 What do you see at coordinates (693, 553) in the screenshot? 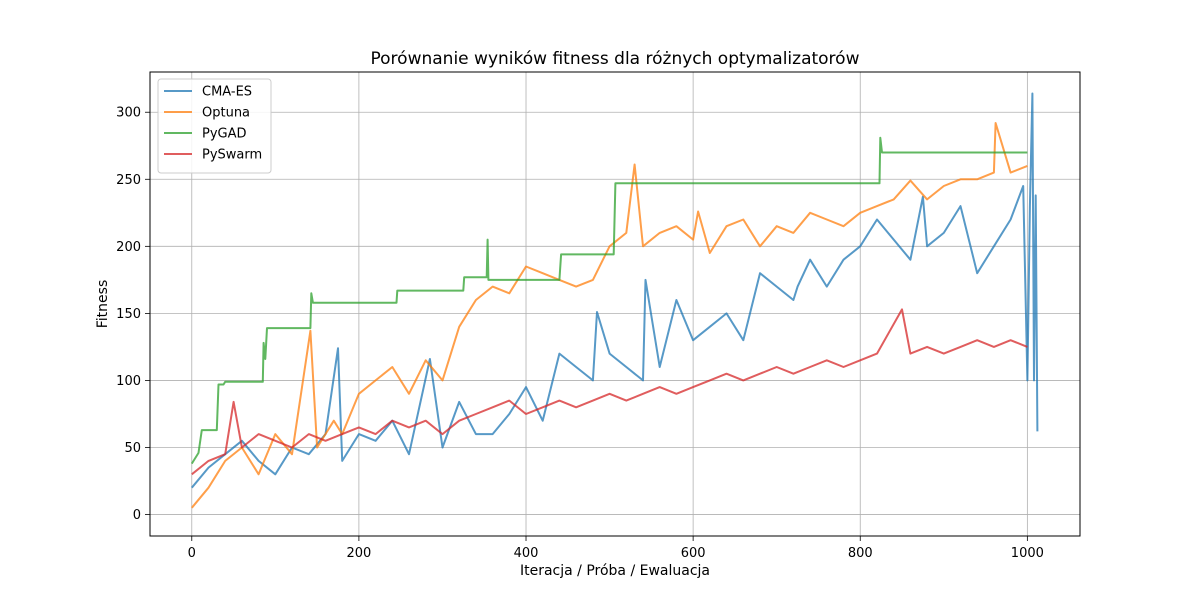
I see `x-tick-label: 600` at bounding box center [693, 553].